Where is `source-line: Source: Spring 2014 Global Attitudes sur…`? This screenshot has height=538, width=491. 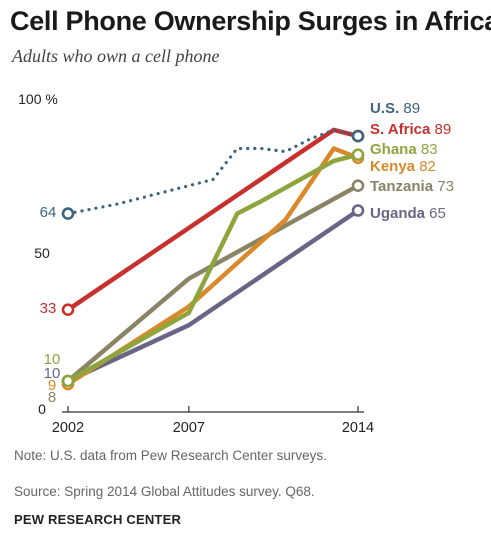
source-line: Source: Spring 2014 Global Attitudes sur… is located at coordinates (164, 491).